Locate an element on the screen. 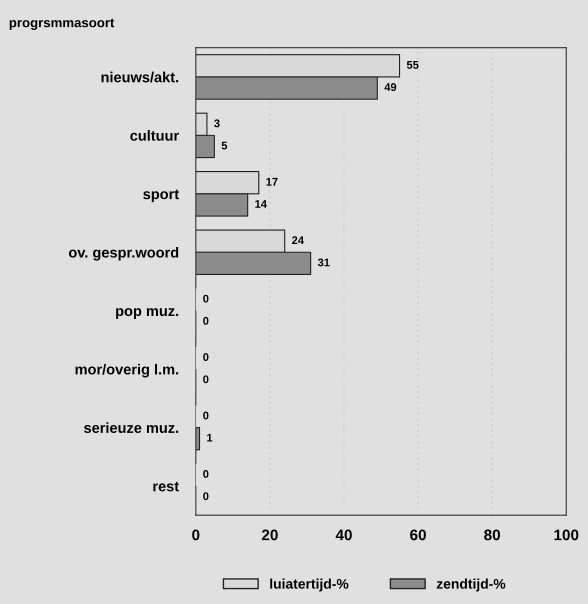 Image resolution: width=588 pixels, height=604 pixels. data-label: 3 is located at coordinates (217, 123).